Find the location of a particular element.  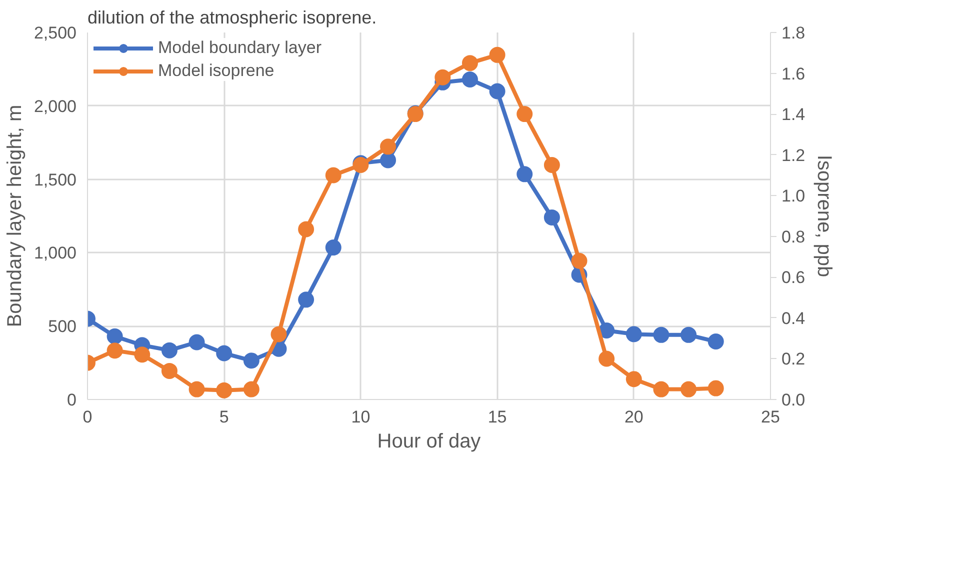

y2-tick-label: 1.8 is located at coordinates (794, 33).